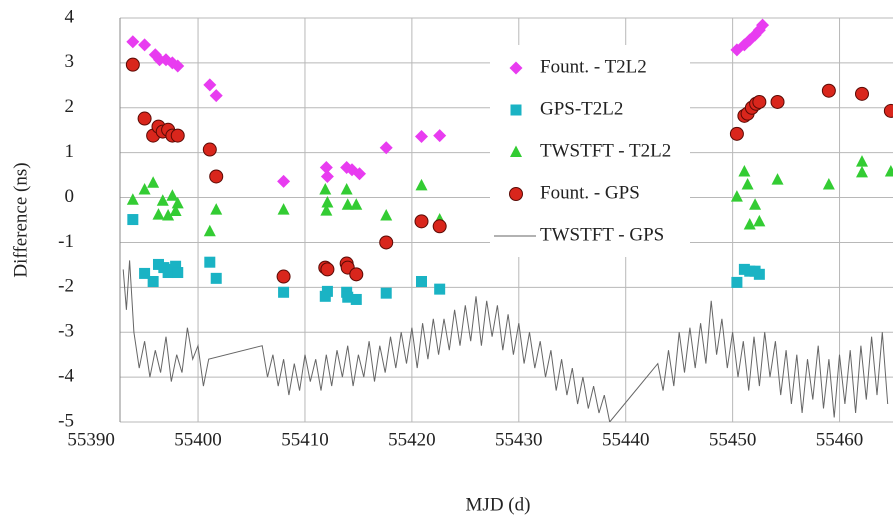  What do you see at coordinates (66, 420) in the screenshot?
I see `y-tick-label: -5` at bounding box center [66, 420].